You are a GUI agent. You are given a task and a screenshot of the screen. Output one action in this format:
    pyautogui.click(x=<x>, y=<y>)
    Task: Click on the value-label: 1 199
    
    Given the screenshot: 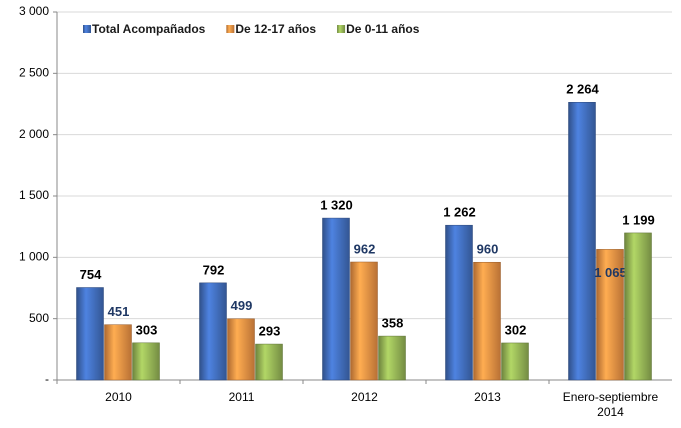 What is the action you would take?
    pyautogui.click(x=638, y=219)
    